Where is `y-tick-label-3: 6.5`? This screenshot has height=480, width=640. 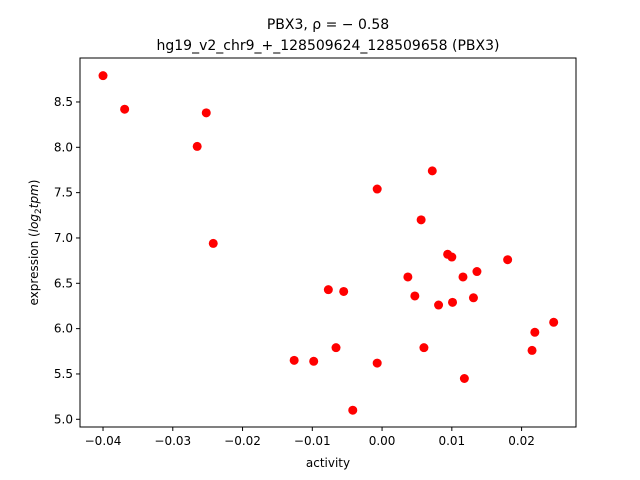 y-tick-label-3: 6.5 is located at coordinates (63, 283).